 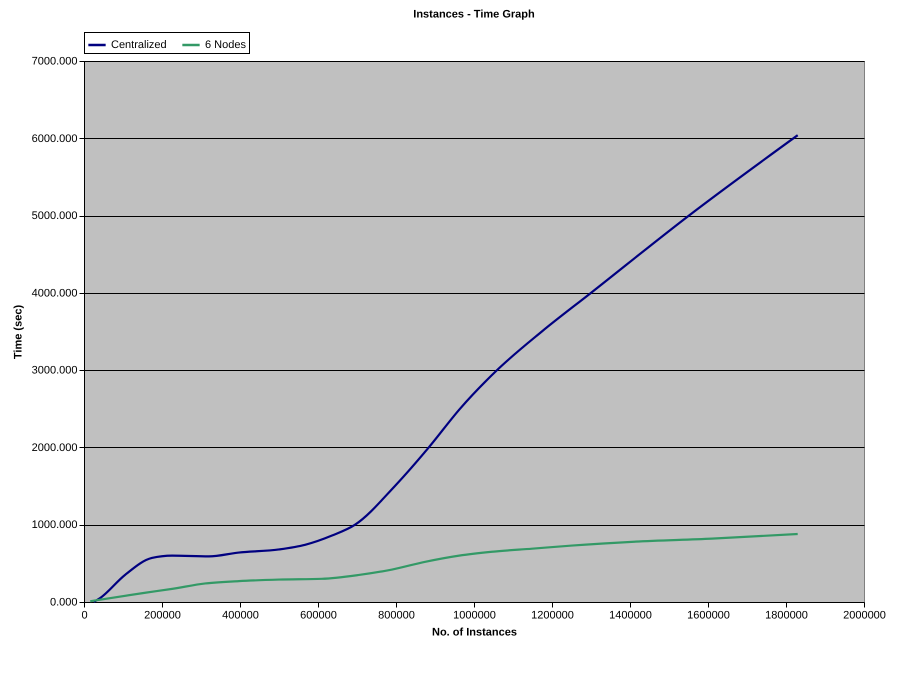 What do you see at coordinates (630, 616) in the screenshot?
I see `x-tick-label: 1400000` at bounding box center [630, 616].